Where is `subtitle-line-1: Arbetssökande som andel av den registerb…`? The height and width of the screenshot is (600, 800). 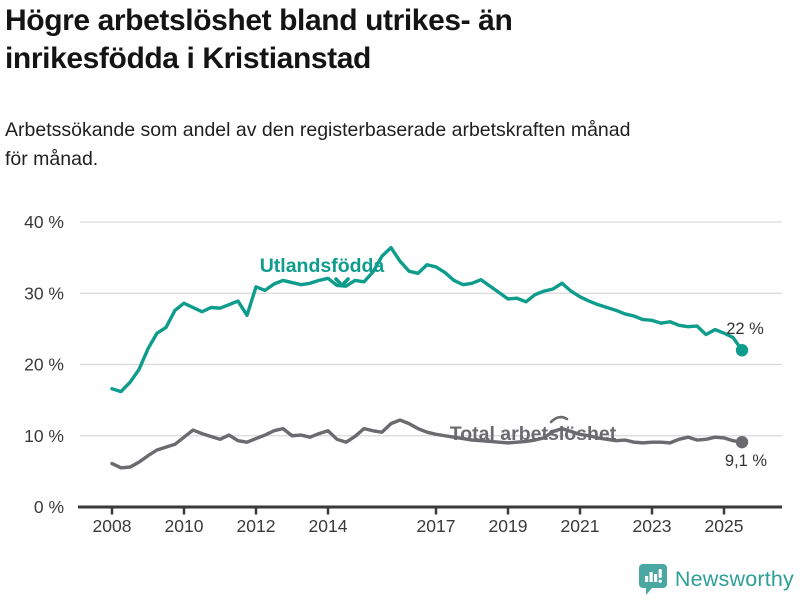 subtitle-line-1: Arbetssökande som andel av den registerb… is located at coordinates (318, 130).